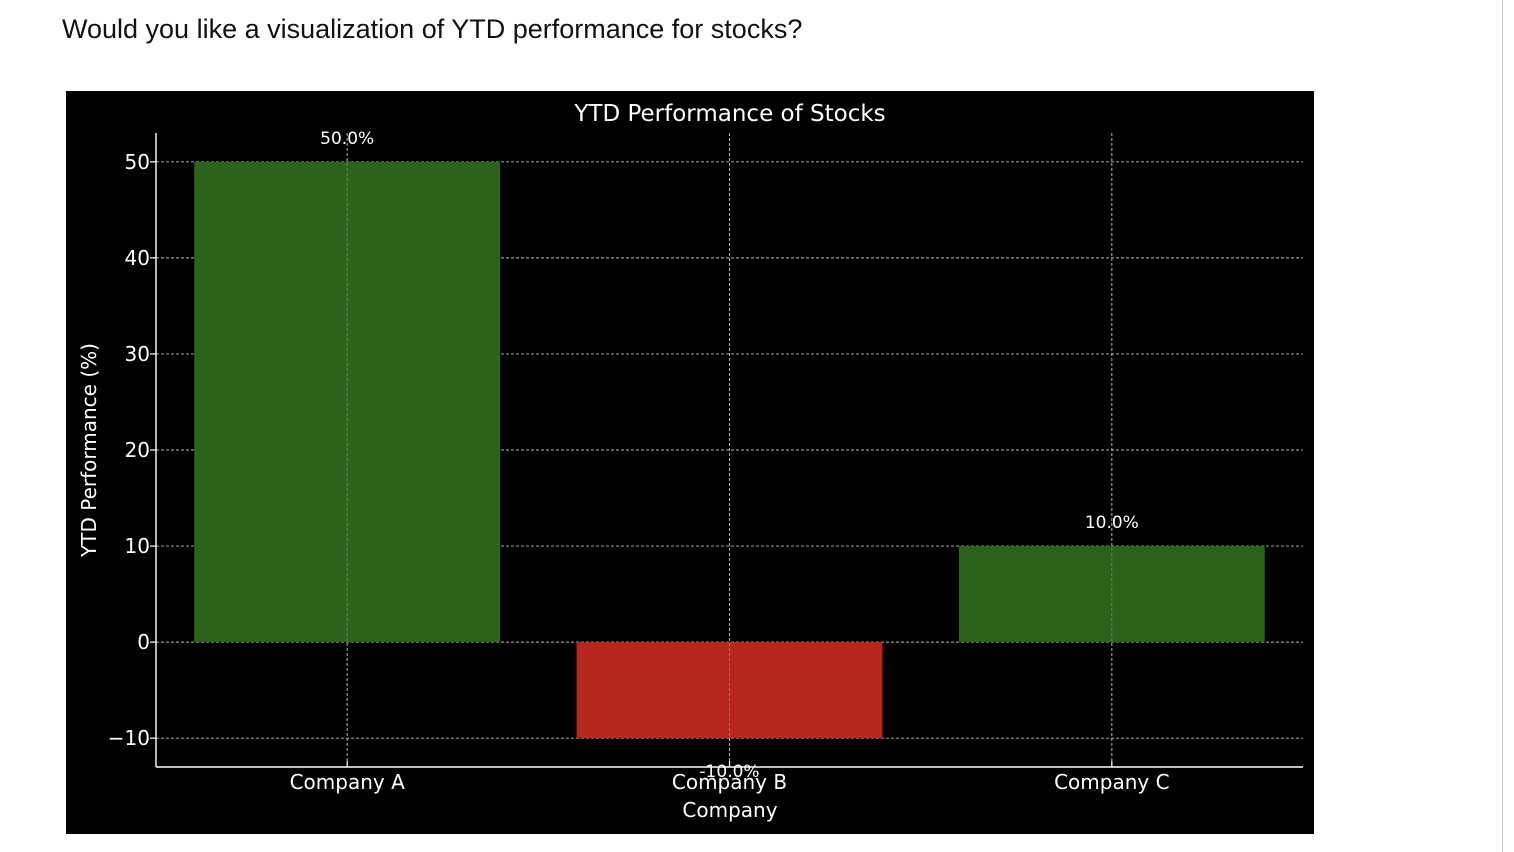 The width and height of the screenshot is (1514, 852). What do you see at coordinates (729, 772) in the screenshot?
I see `data-label: -10.0%` at bounding box center [729, 772].